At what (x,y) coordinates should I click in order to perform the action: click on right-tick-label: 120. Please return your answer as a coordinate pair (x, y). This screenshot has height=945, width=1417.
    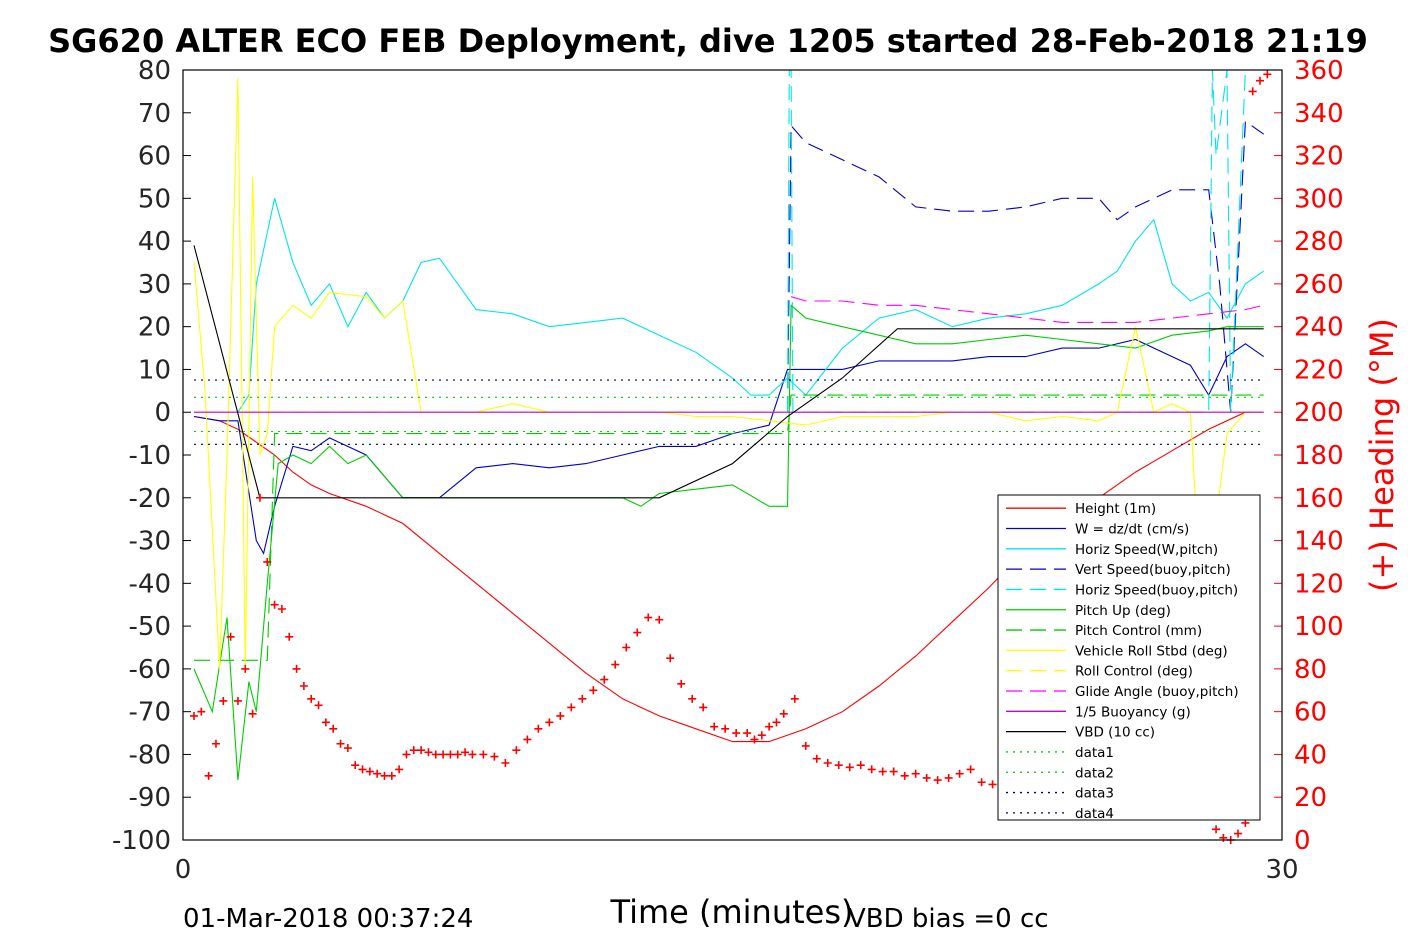
    Looking at the image, I should click on (1319, 584).